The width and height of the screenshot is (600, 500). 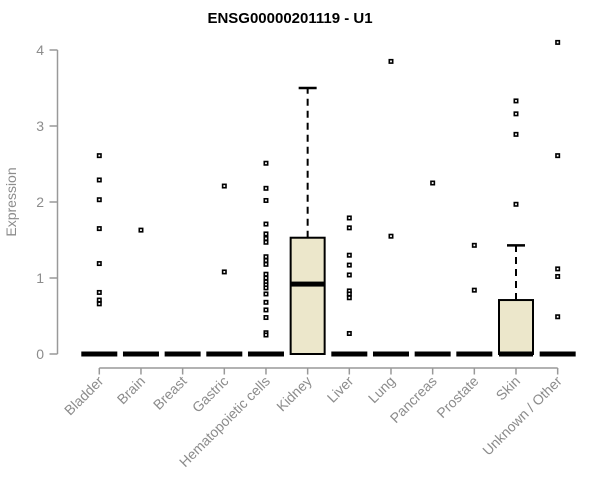 I want to click on x-tick-label-skin: Skin, so click(x=508, y=388).